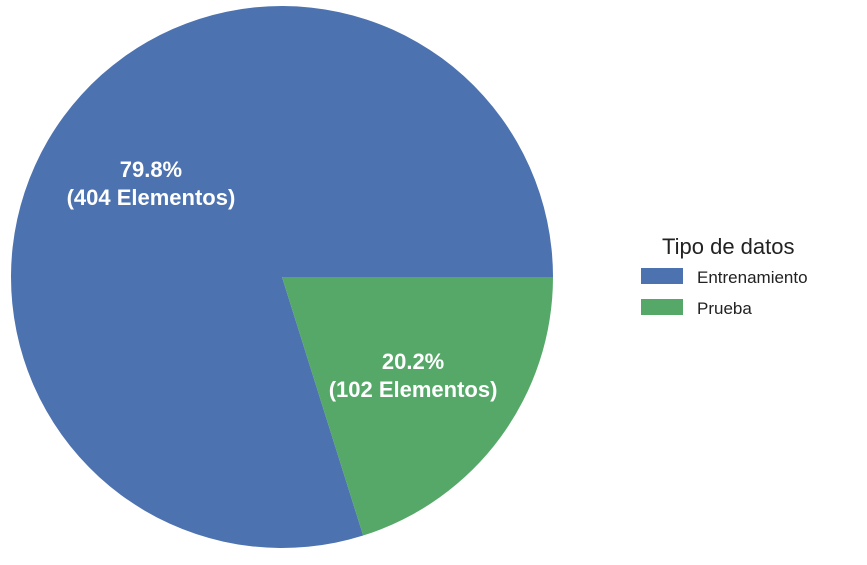 This screenshot has width=867, height=565. Describe the element at coordinates (413, 389) in the screenshot. I see `slice-count-label-prueba: (102 Elementos)` at that location.